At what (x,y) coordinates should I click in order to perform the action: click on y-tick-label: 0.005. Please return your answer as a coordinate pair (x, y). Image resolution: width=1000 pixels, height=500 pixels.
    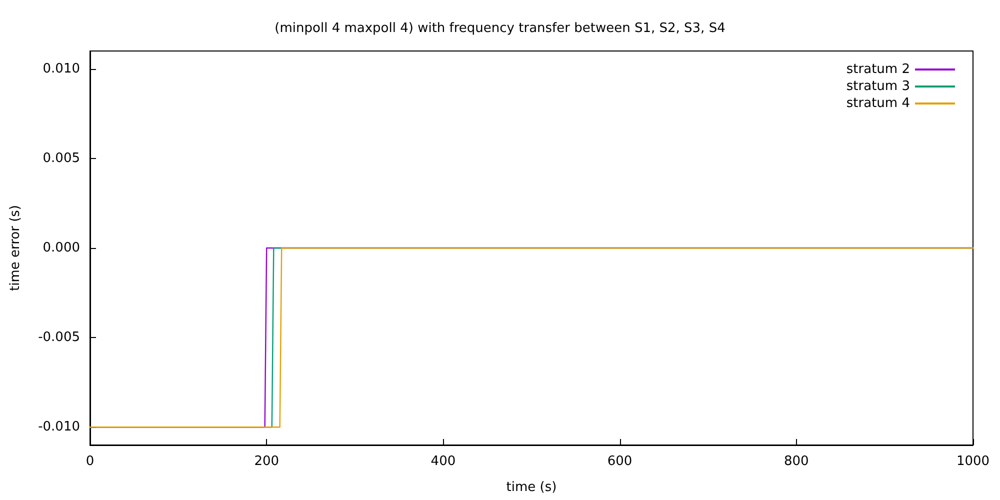
    Looking at the image, I should click on (61, 158).